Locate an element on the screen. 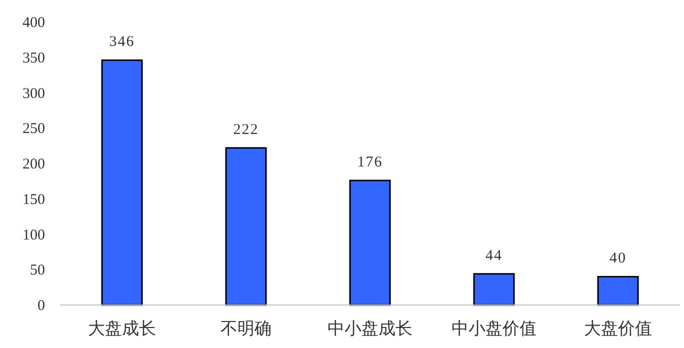 Image resolution: width=684 pixels, height=348 pixels. x-tick-label: 不明确 is located at coordinates (246, 328).